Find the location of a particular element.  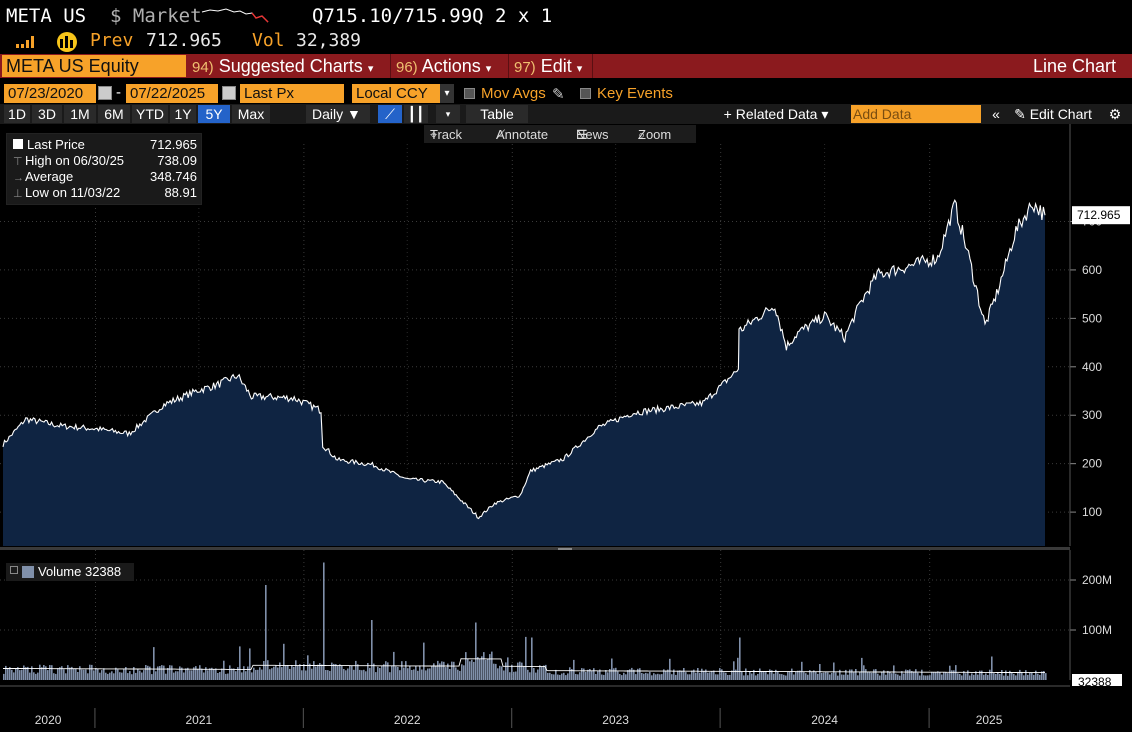

currency-select: Local CCY is located at coordinates (396, 93).